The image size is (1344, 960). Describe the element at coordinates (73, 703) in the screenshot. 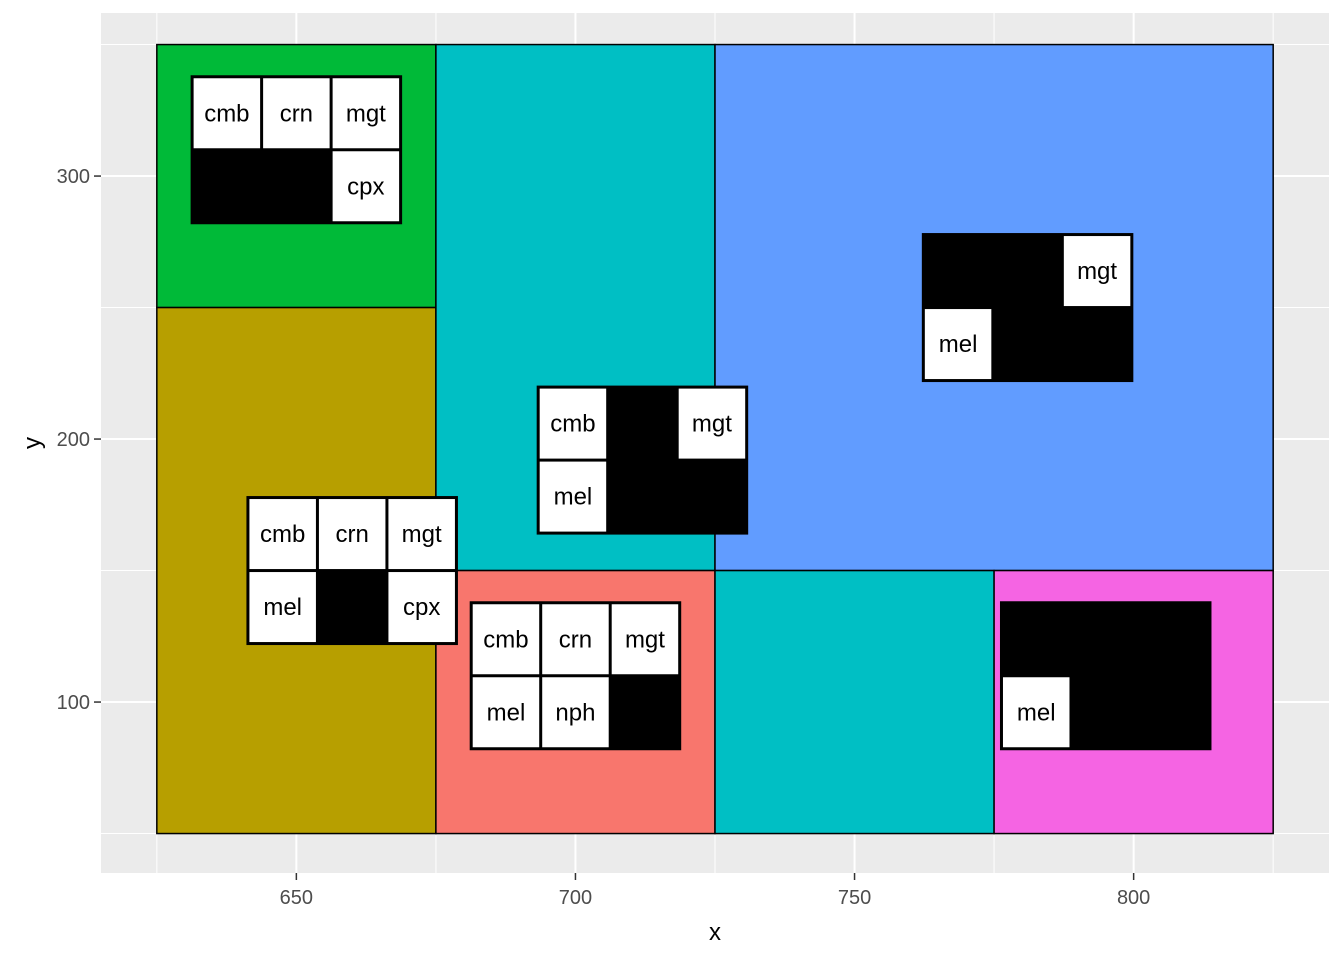

I see `y-tick-label: 100` at that location.